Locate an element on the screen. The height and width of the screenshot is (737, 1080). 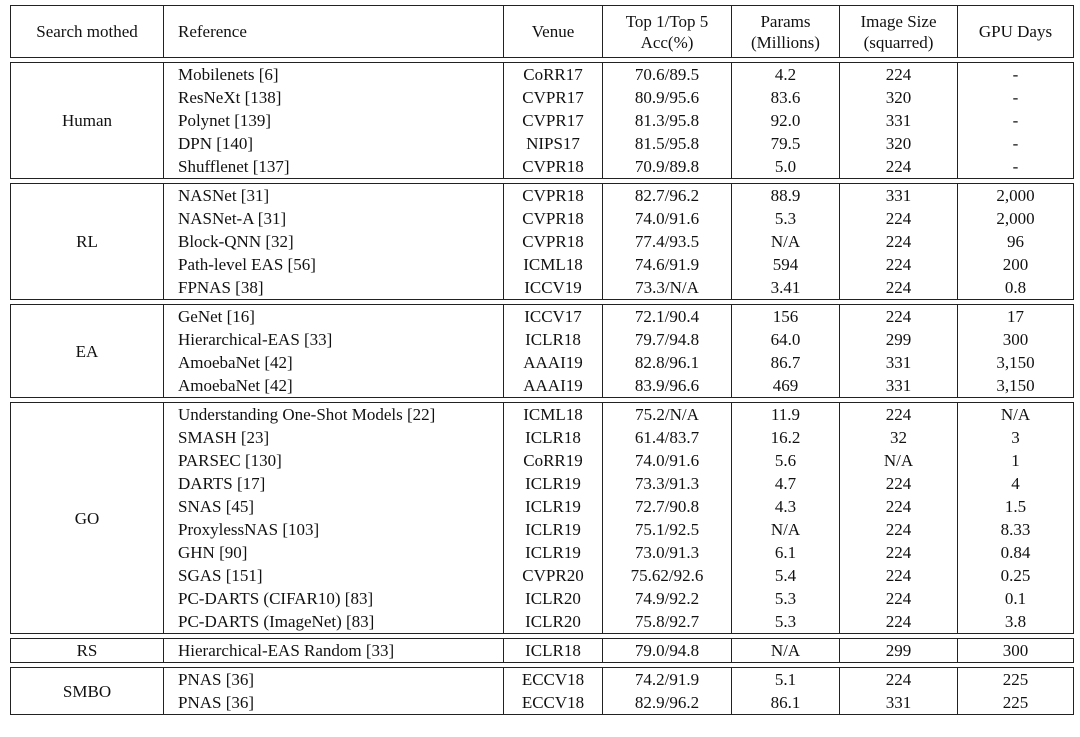
data-cell: 83.9/96.6 is located at coordinates (667, 386).